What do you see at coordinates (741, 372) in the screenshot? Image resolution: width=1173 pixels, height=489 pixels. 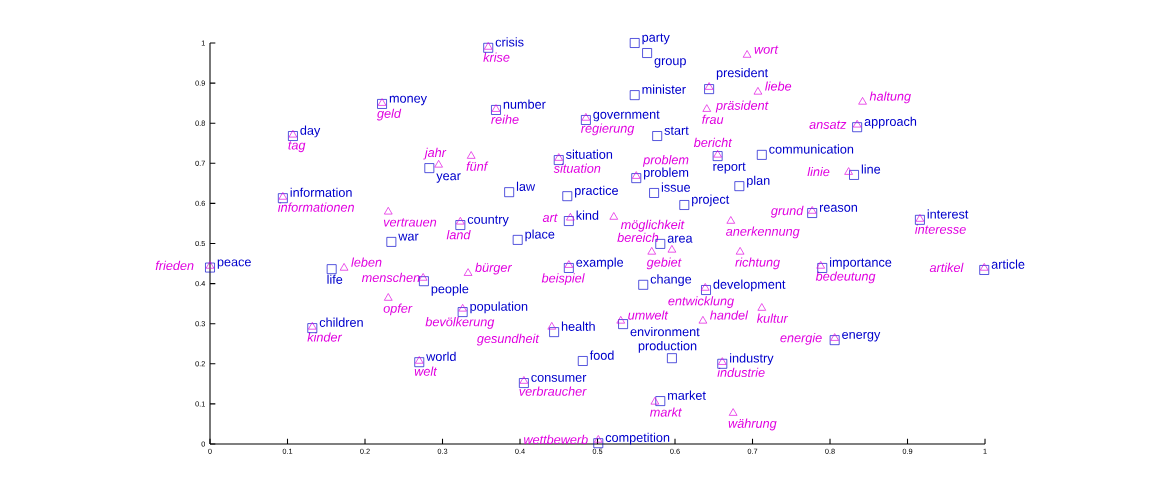 I see `data-label: industrie` at bounding box center [741, 372].